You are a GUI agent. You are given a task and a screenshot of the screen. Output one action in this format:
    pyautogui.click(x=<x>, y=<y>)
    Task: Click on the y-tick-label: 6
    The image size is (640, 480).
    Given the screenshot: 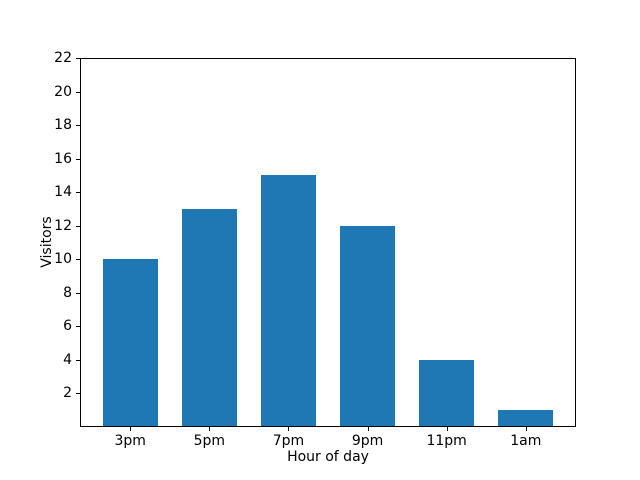 What is the action you would take?
    pyautogui.click(x=67, y=326)
    